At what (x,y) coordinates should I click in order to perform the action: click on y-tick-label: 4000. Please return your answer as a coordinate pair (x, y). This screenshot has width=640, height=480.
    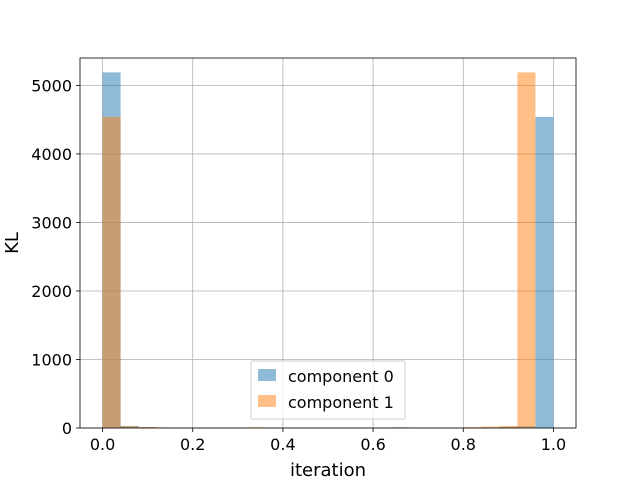
    Looking at the image, I should click on (51, 154).